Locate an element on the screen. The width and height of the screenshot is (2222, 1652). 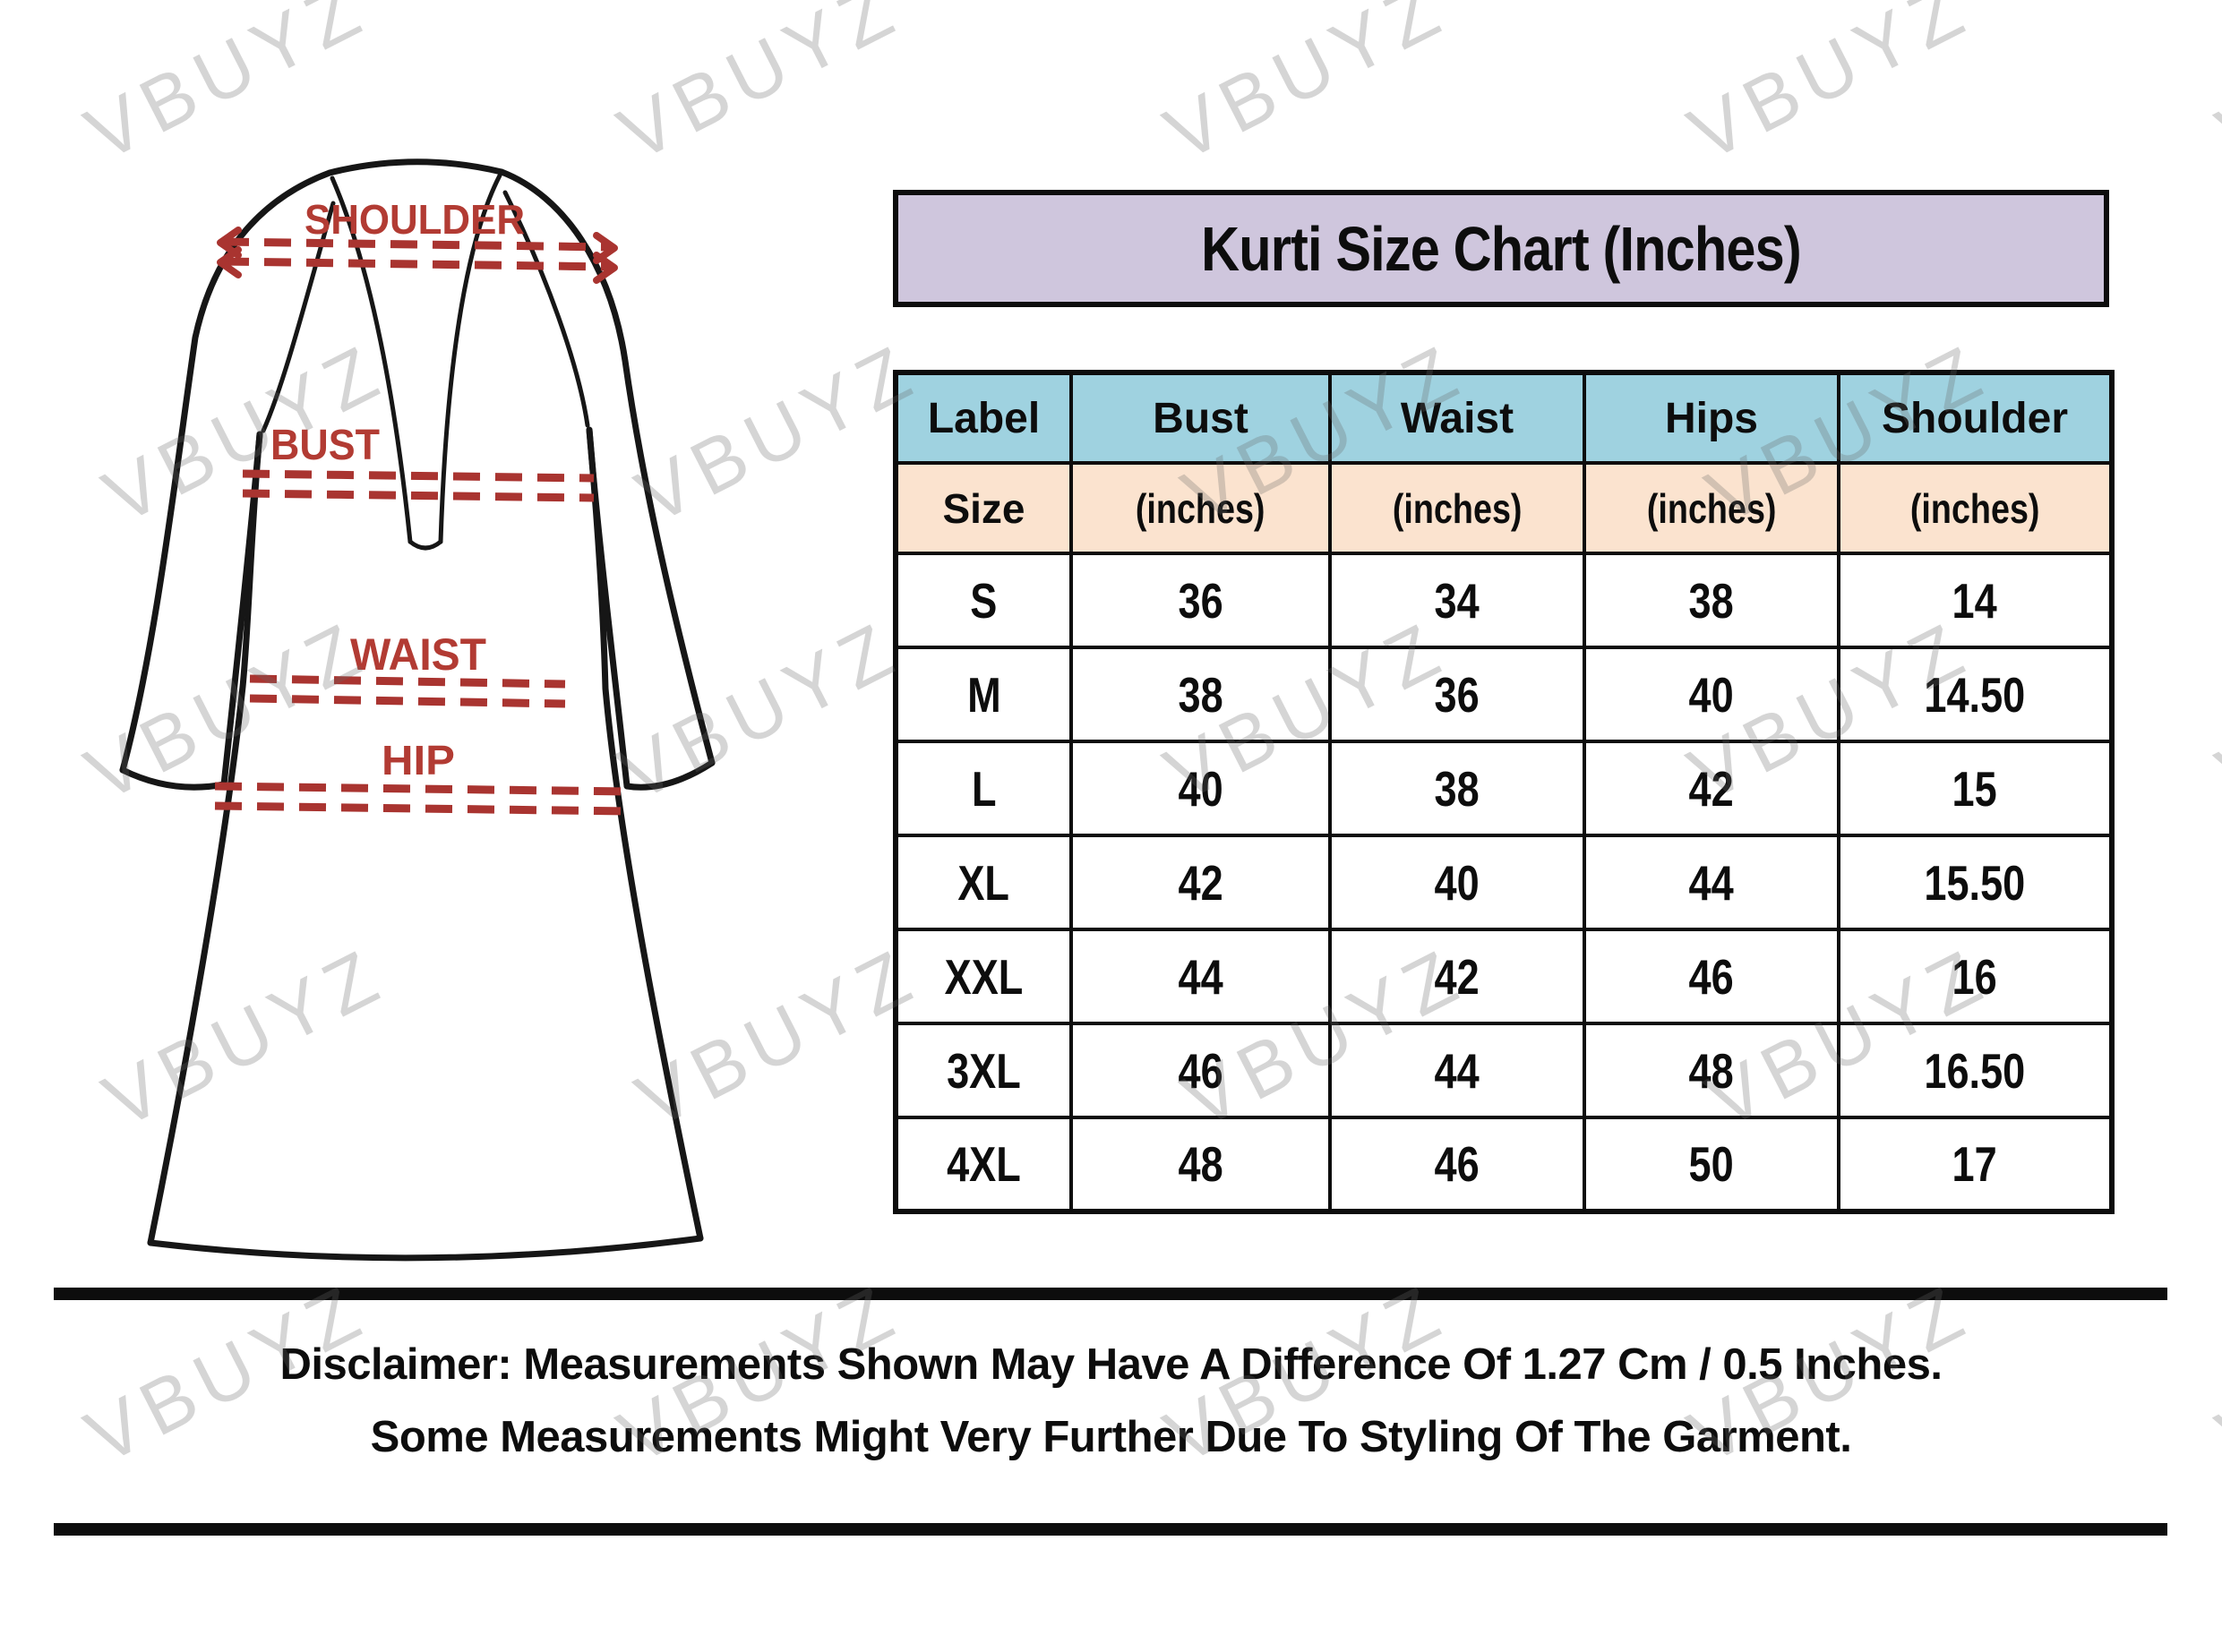
table-row-4xl: 4XL 48 46 50 17 is located at coordinates (1504, 1164).